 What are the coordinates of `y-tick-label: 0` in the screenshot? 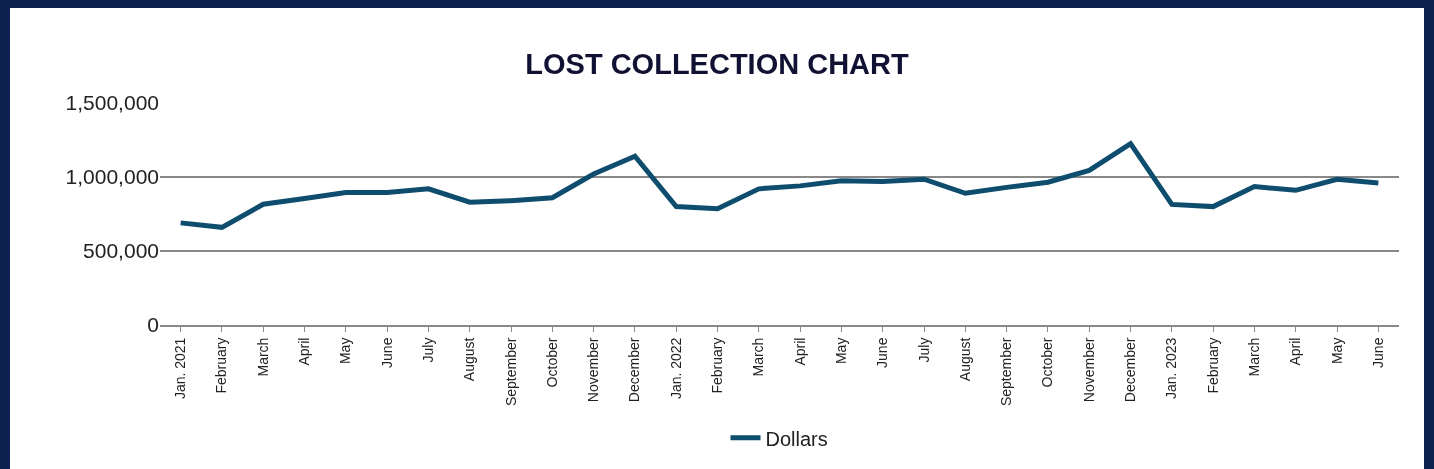 It's located at (153, 325).